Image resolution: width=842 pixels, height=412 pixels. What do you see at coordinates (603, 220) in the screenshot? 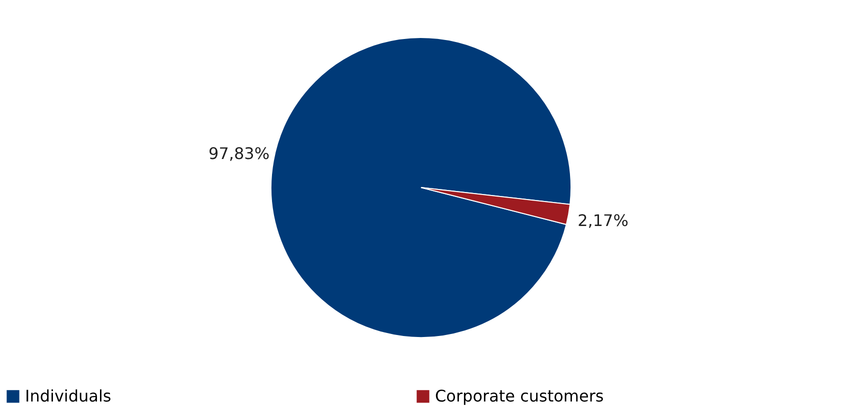
I see `data-label: 2,17%` at bounding box center [603, 220].